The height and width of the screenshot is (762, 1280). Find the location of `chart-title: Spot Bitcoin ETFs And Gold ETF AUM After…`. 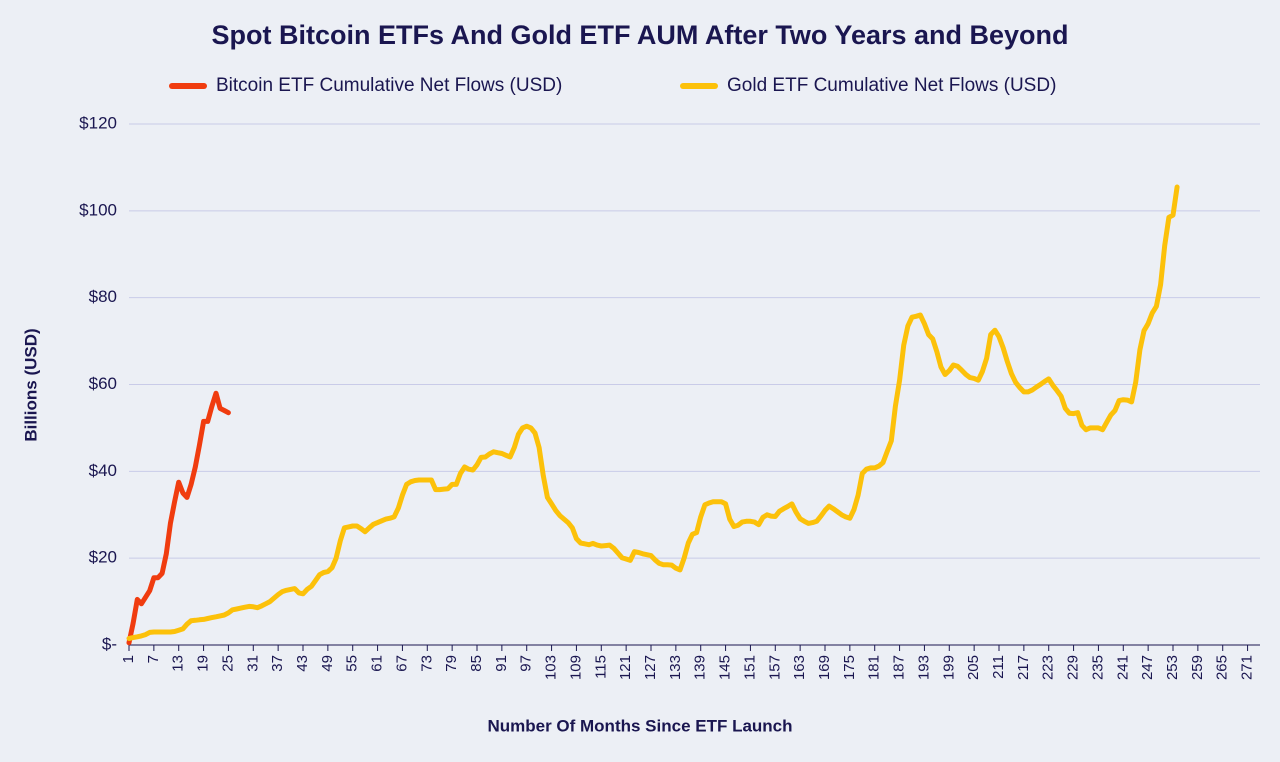

chart-title: Spot Bitcoin ETFs And Gold ETF AUM After… is located at coordinates (639, 35).